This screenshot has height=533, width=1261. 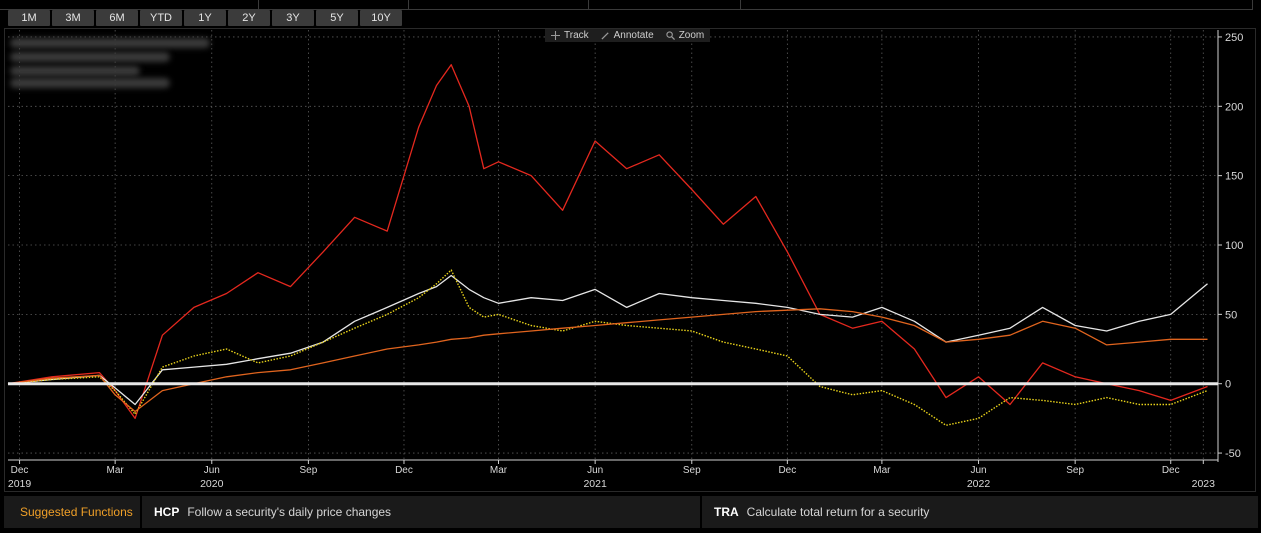 What do you see at coordinates (20, 484) in the screenshot?
I see `x-tick-year-label: 2019` at bounding box center [20, 484].